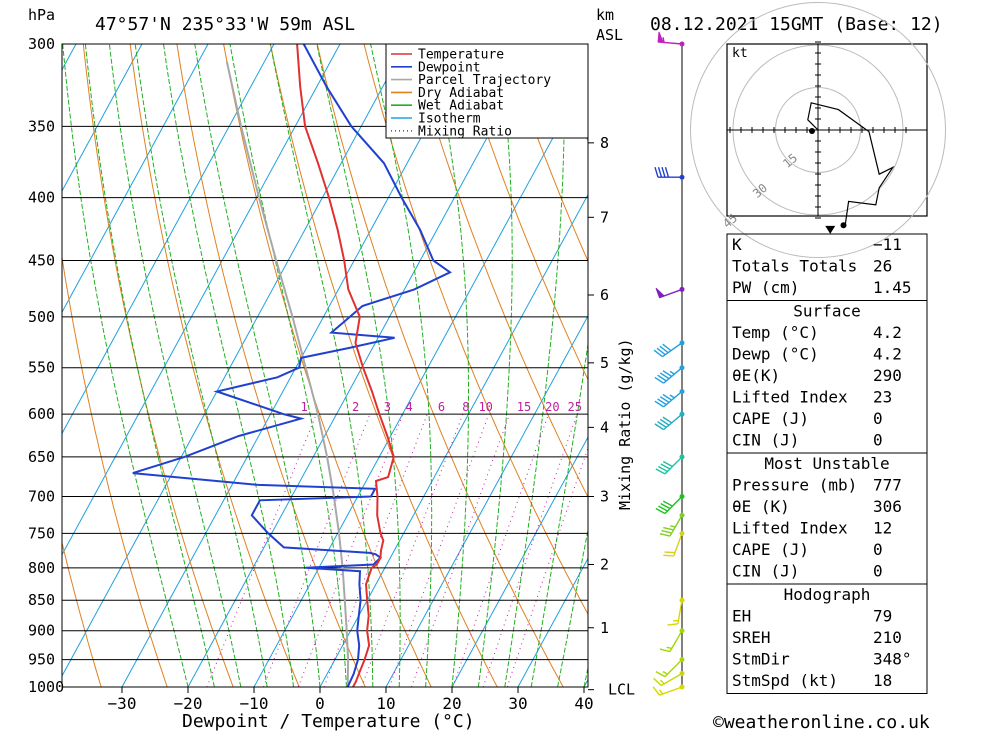  What do you see at coordinates (765, 571) in the screenshot?
I see `most-unstable-row-label: CIN (J)` at bounding box center [765, 571].